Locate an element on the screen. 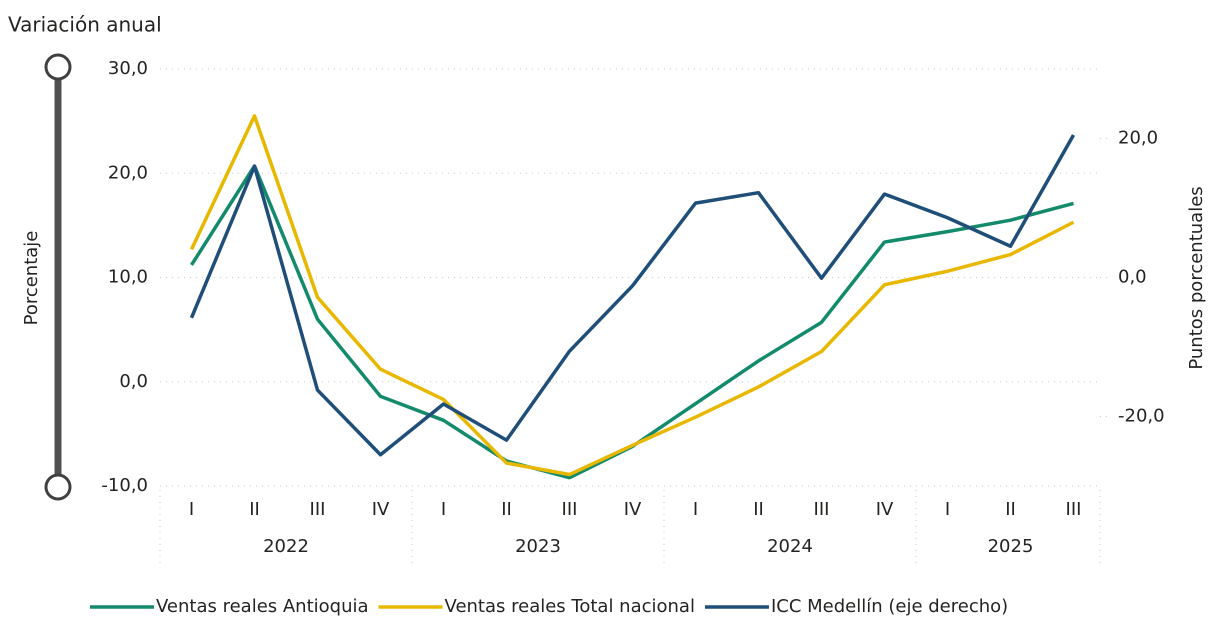 The image size is (1209, 620). x-group-label: 2024 is located at coordinates (790, 546).